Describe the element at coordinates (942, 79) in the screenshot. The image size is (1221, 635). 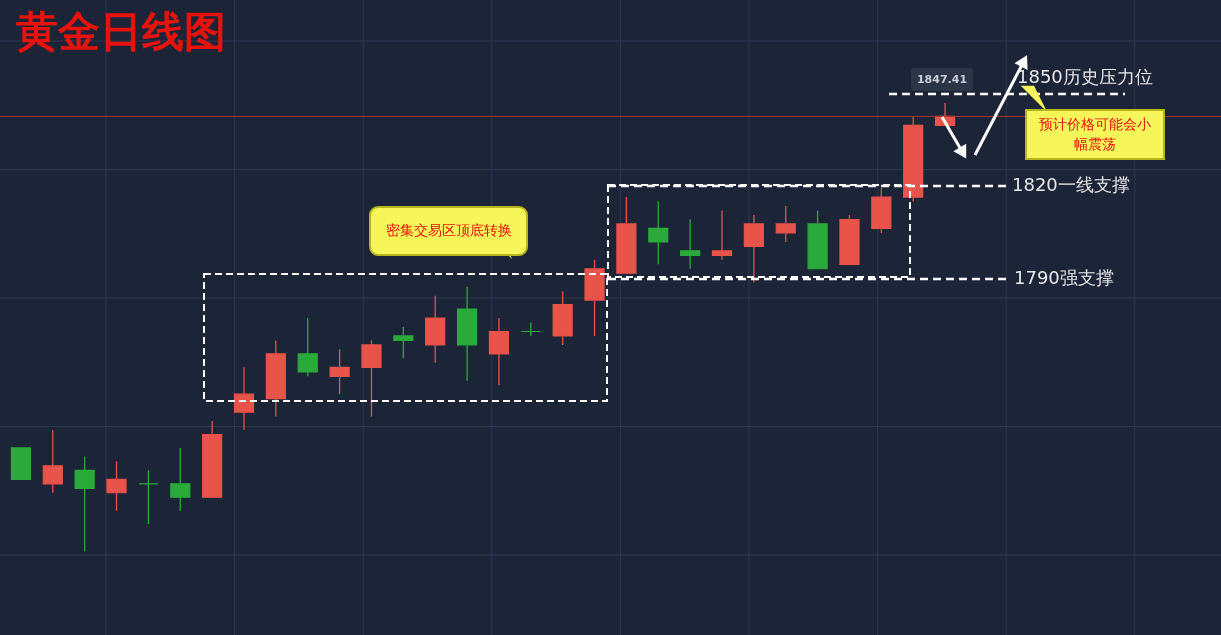
I see `text: 1847.41` at that location.